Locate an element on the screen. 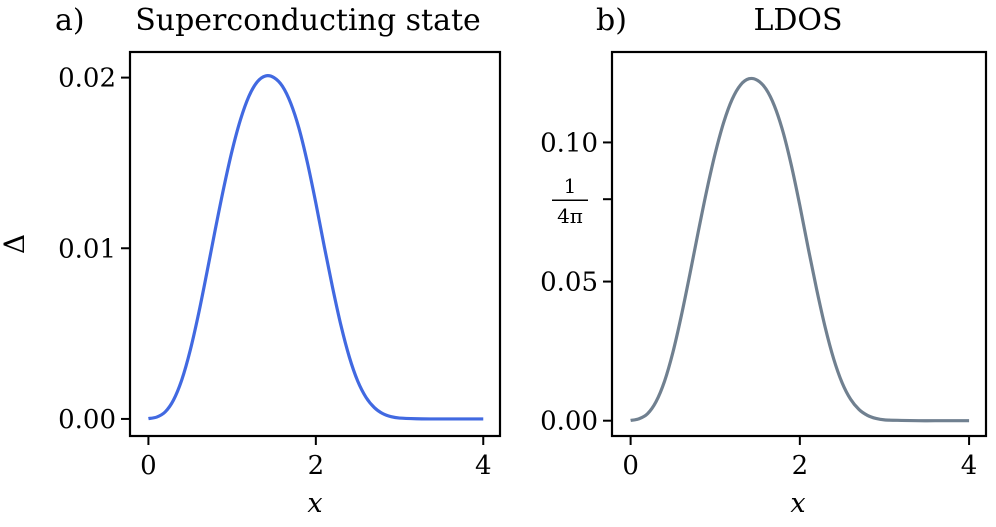 The image size is (996, 527). panel-b-x-tick-label: 4 is located at coordinates (969, 466).